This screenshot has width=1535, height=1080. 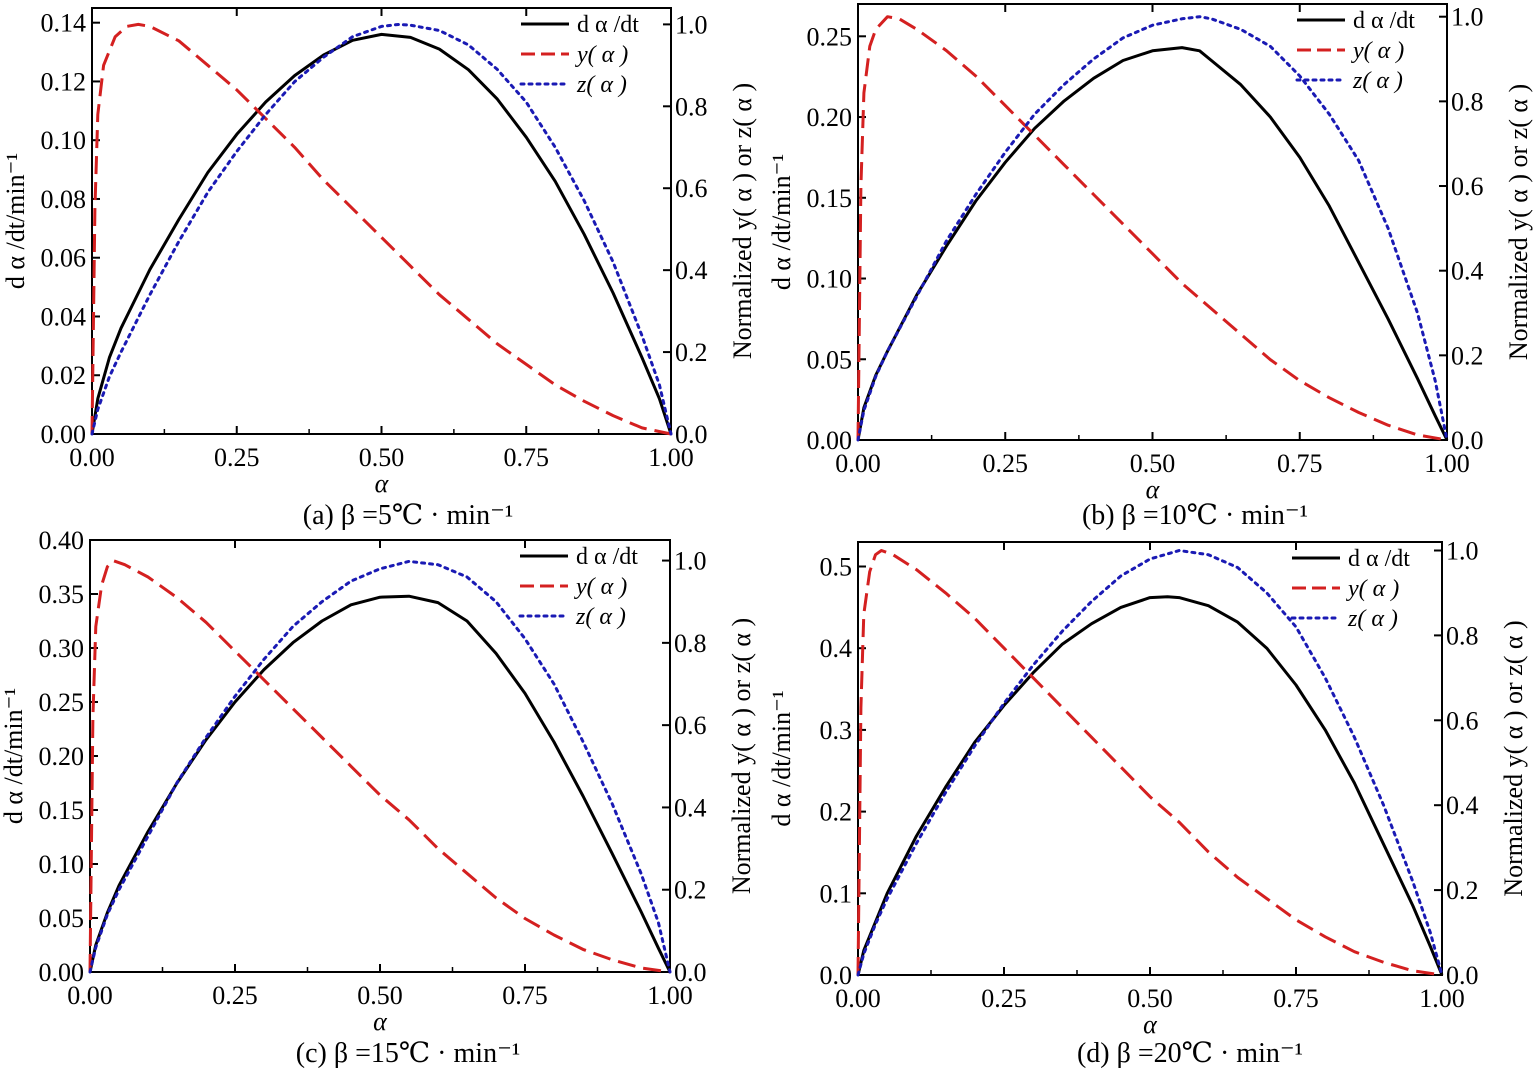 What do you see at coordinates (836, 730) in the screenshot?
I see `y-tick-label: 0.3` at bounding box center [836, 730].